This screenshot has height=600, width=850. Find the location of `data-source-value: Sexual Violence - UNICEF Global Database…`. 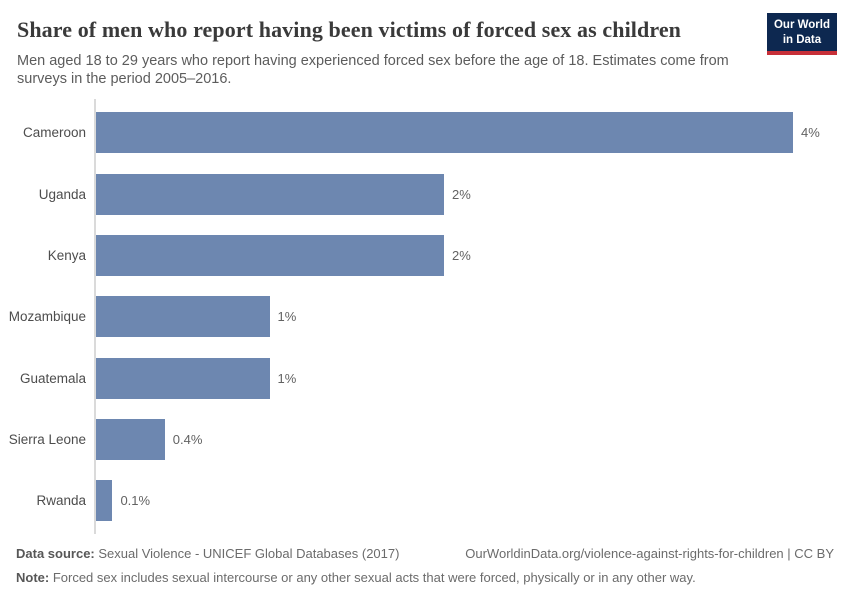

data-source-value: Sexual Violence - UNICEF Global Database… is located at coordinates (247, 553).